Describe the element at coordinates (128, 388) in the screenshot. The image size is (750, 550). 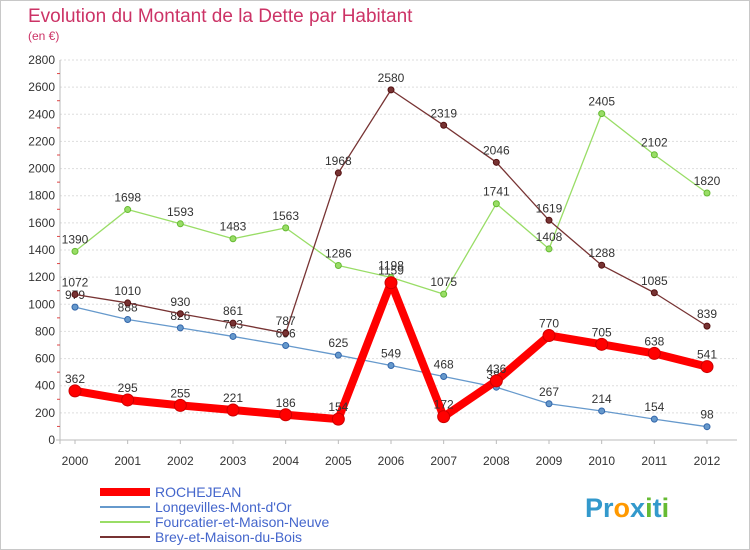
I see `series-0-label-1: 295` at that location.